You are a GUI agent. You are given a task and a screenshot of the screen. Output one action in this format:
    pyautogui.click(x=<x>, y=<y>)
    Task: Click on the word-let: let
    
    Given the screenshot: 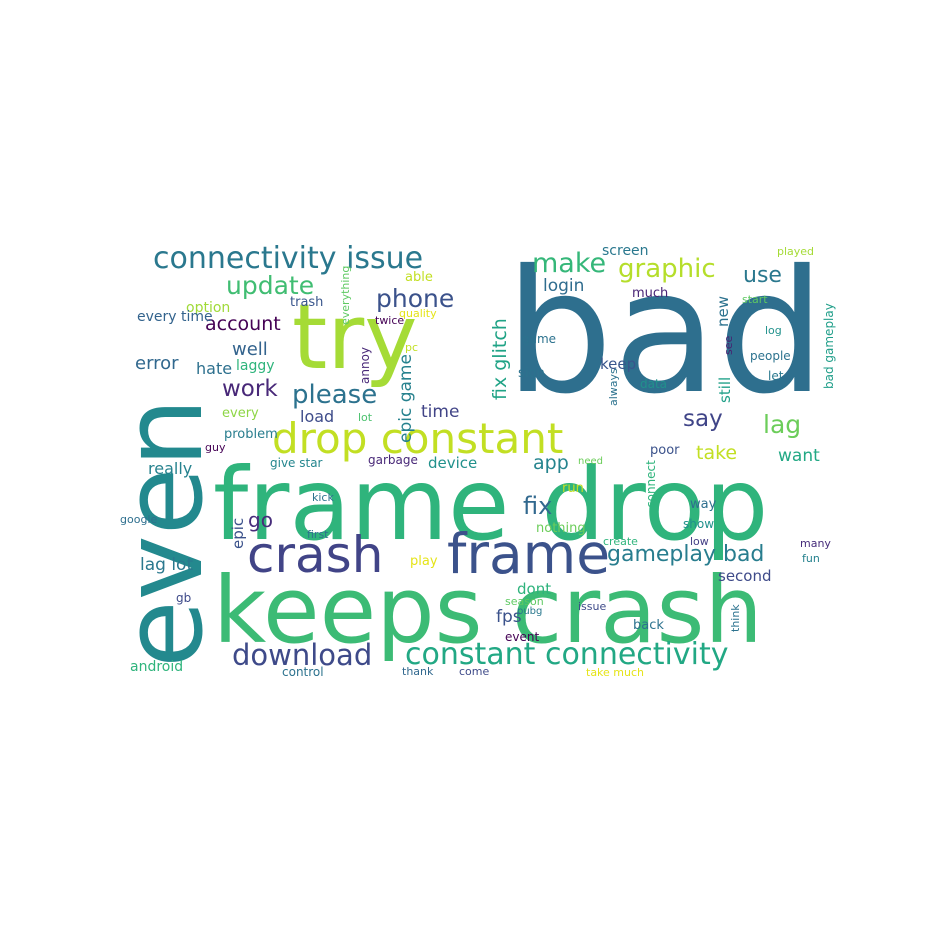 What is the action you would take?
    pyautogui.click(x=776, y=376)
    